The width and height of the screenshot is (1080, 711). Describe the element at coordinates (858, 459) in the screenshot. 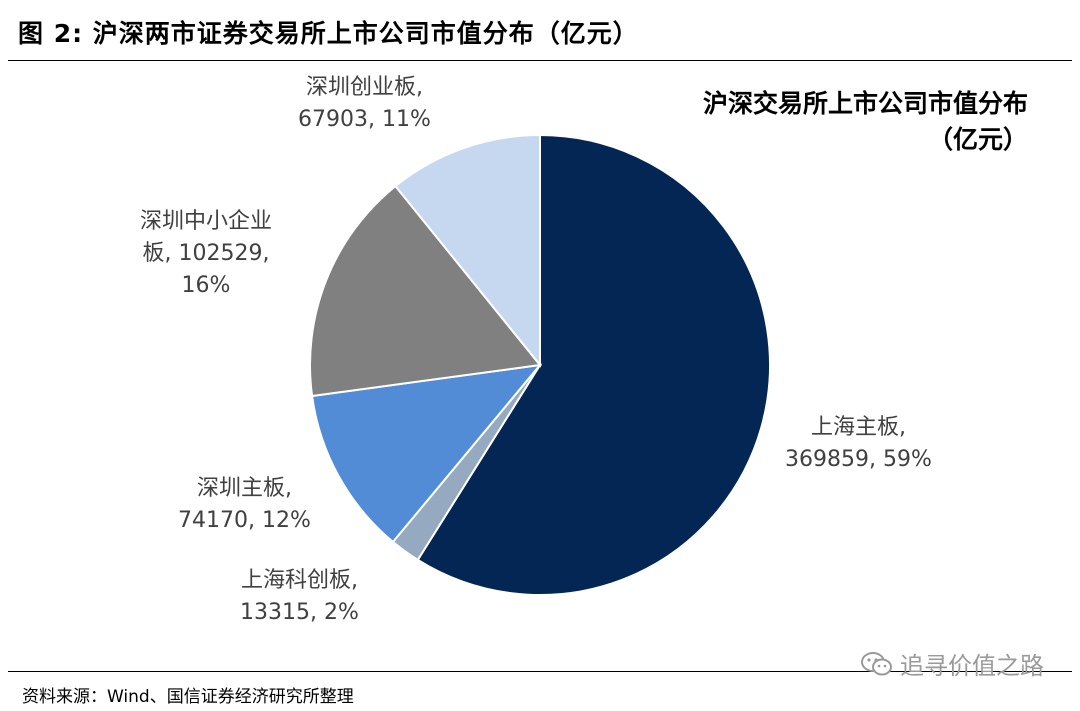

I see `label-shanghai-main-value: 369859, 59%` at that location.